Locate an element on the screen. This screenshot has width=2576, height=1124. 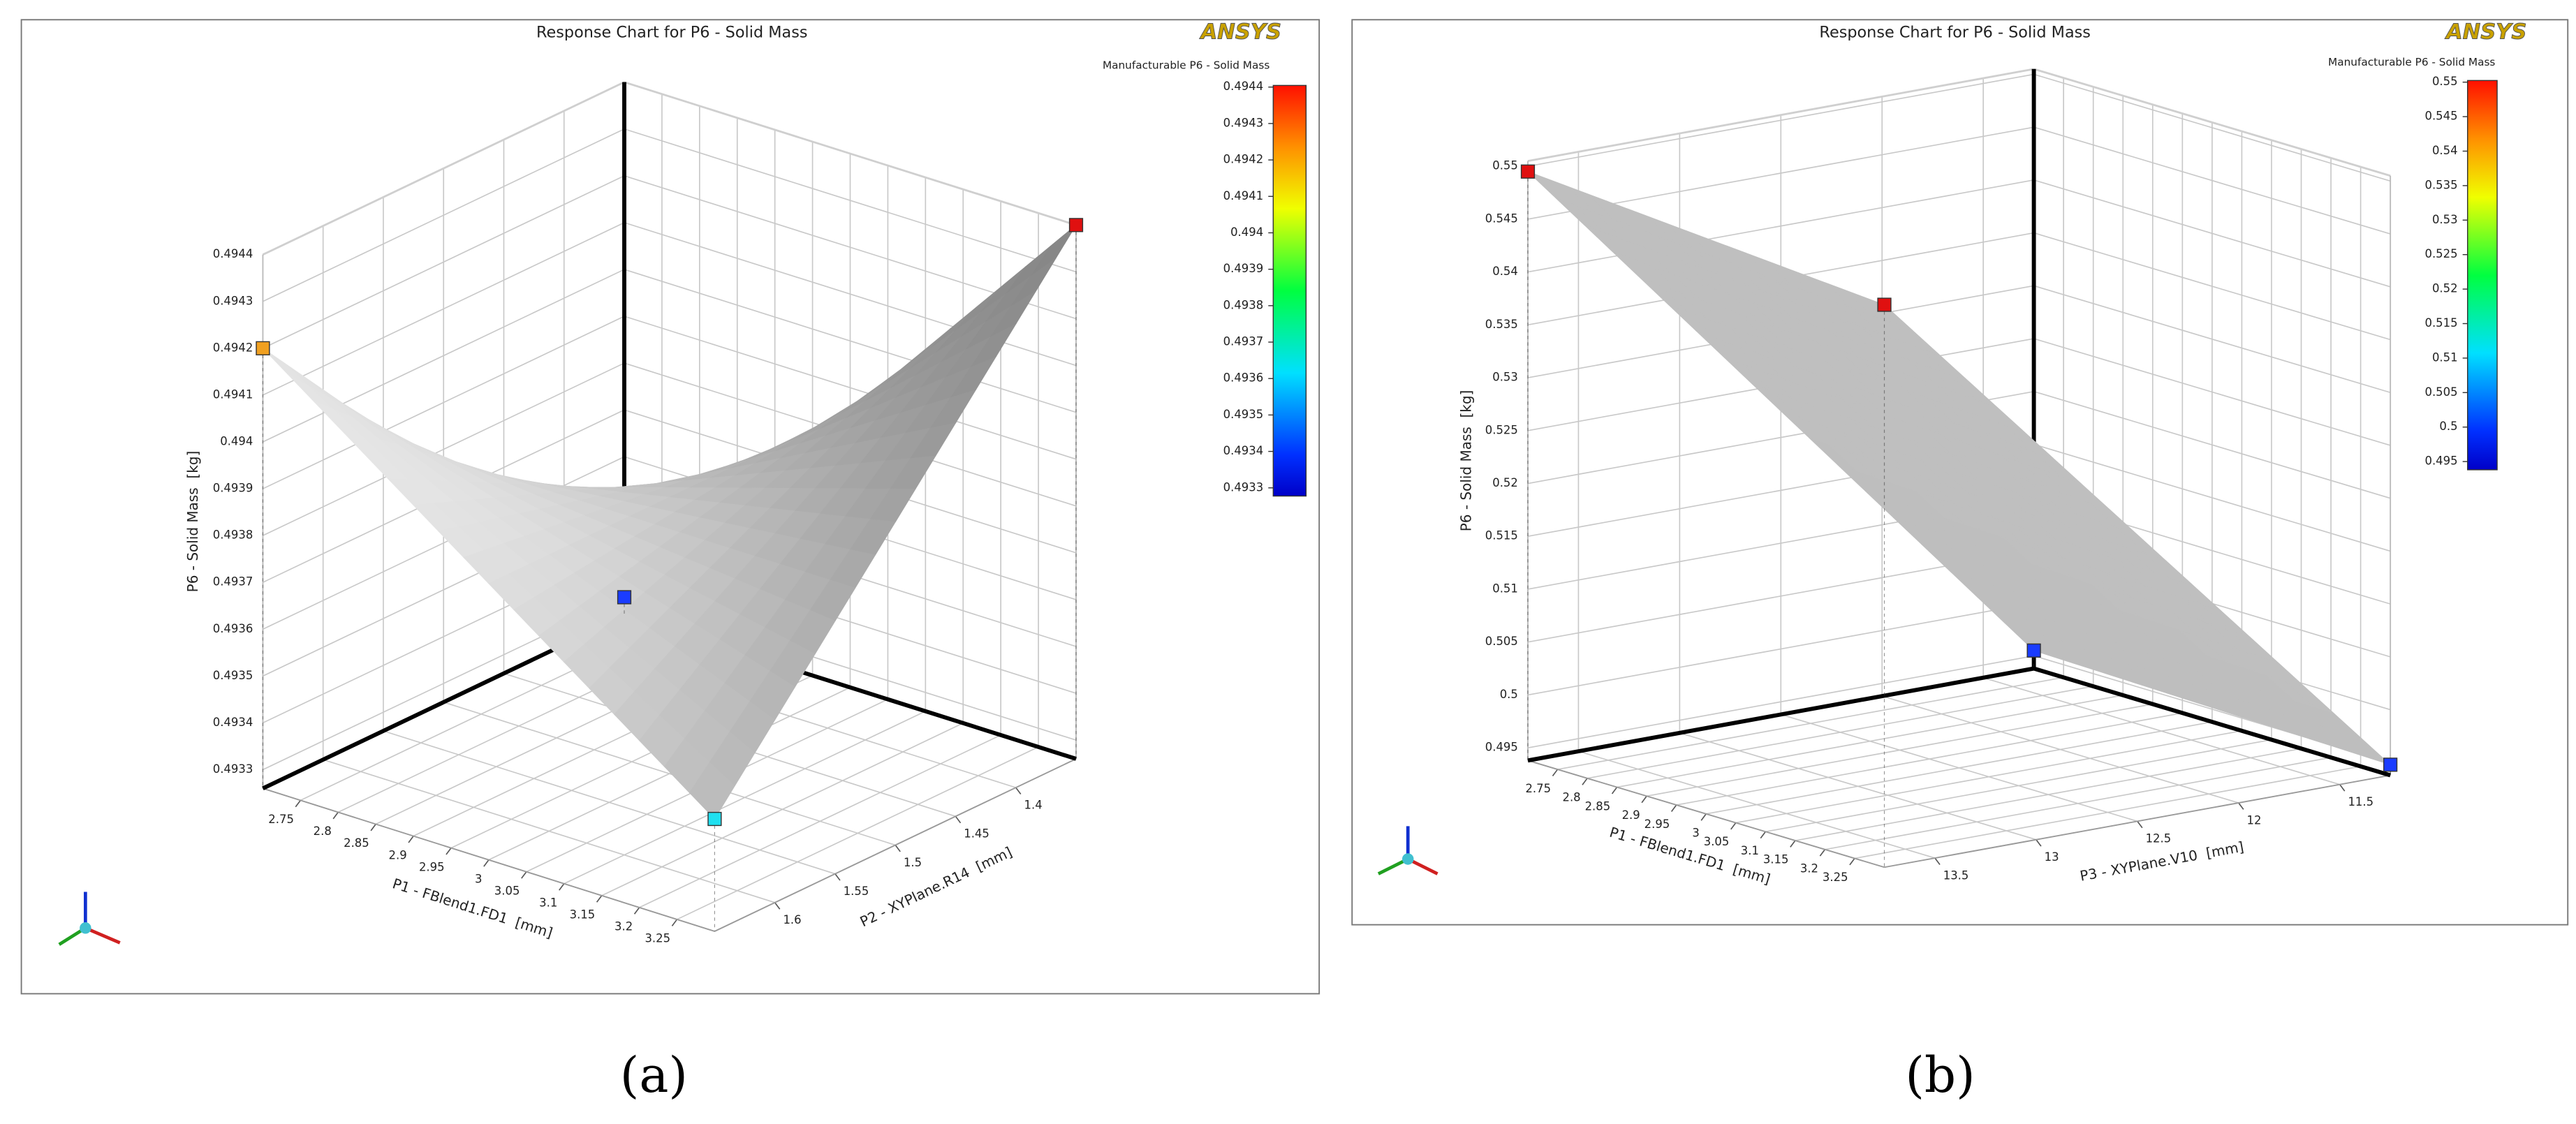
y-tick-label: 11.5 is located at coordinates (2360, 802).